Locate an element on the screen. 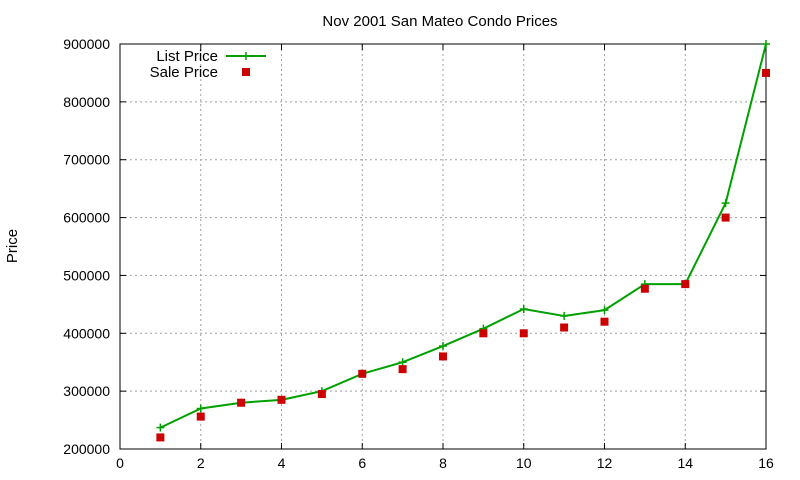 Image resolution: width=800 pixels, height=480 pixels. y-tick-label: 900000 is located at coordinates (86, 44).